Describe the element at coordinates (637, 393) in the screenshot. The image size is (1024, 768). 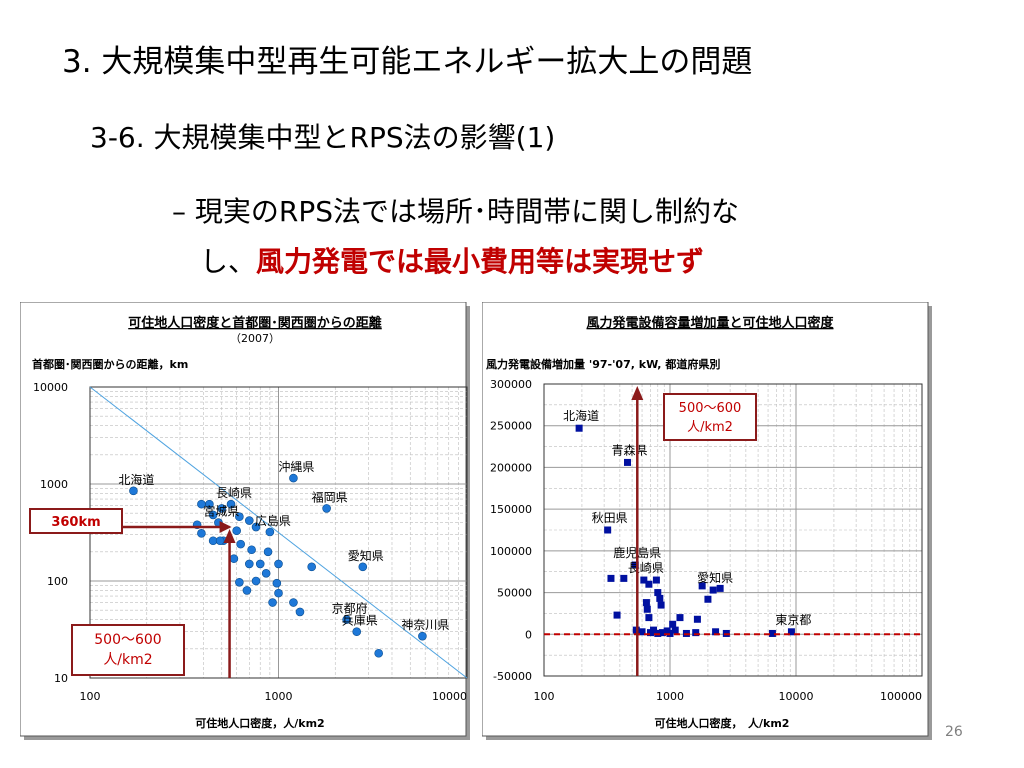
I see `chart2-density-arrowhead` at that location.